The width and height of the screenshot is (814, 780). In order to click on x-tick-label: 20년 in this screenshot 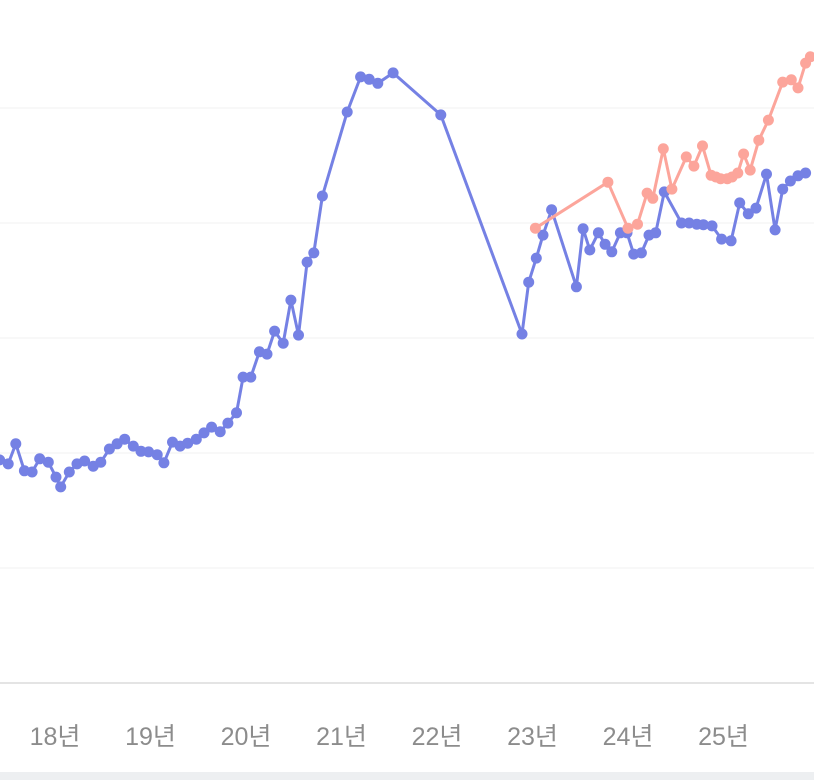, I will do `click(246, 737)`.